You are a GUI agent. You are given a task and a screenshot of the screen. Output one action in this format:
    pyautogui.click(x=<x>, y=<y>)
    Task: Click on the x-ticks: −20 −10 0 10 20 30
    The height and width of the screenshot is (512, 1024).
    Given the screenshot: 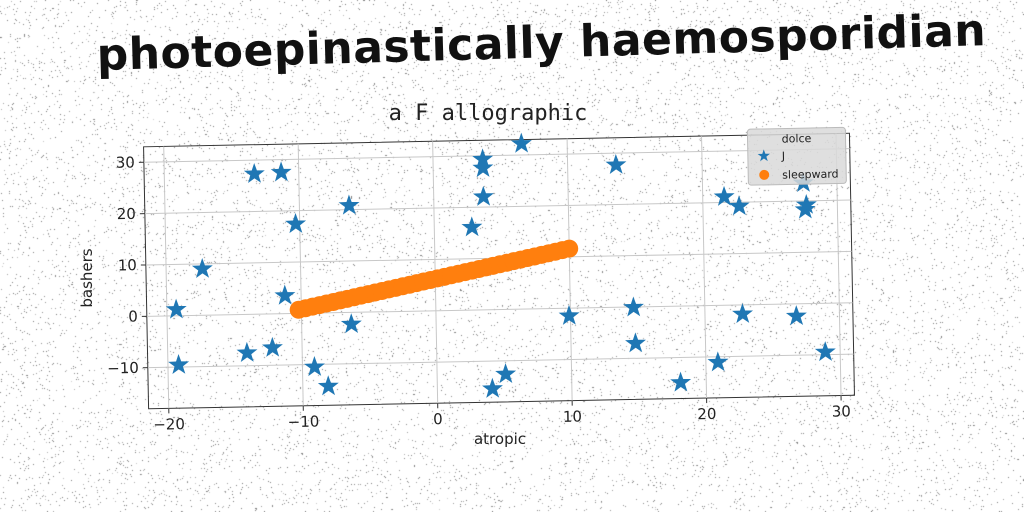 What is the action you would take?
    pyautogui.click(x=502, y=414)
    